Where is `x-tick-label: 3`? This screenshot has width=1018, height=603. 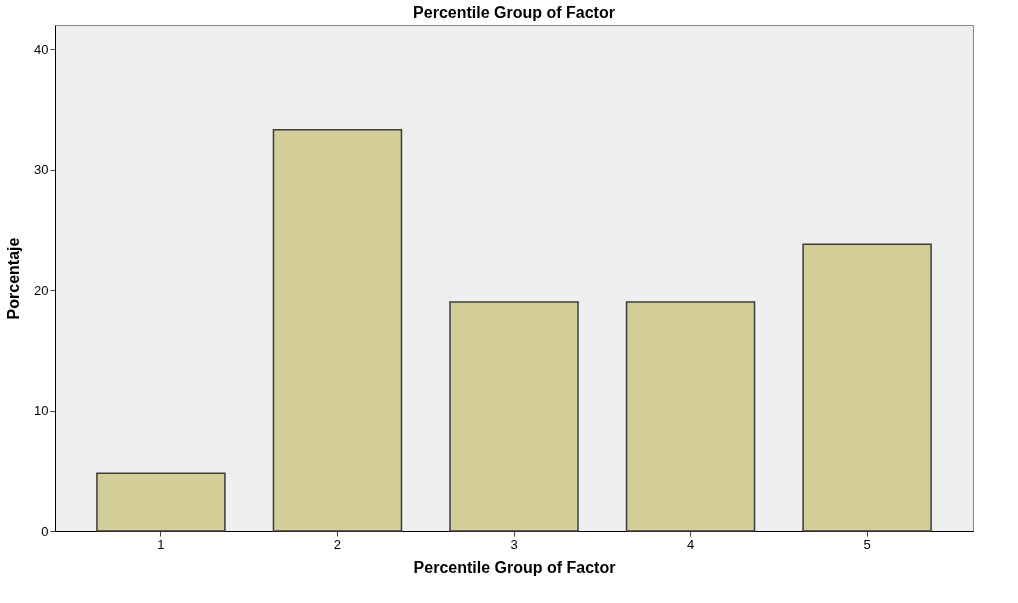 x-tick-label: 3 is located at coordinates (514, 544).